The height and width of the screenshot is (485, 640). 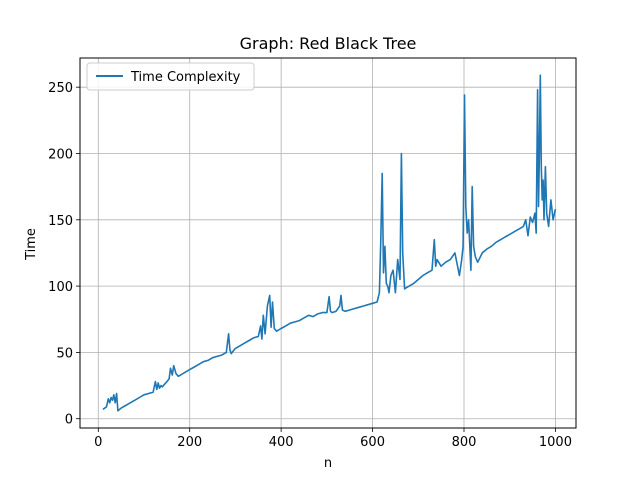 I want to click on y-tick-label: 0, so click(x=69, y=420).